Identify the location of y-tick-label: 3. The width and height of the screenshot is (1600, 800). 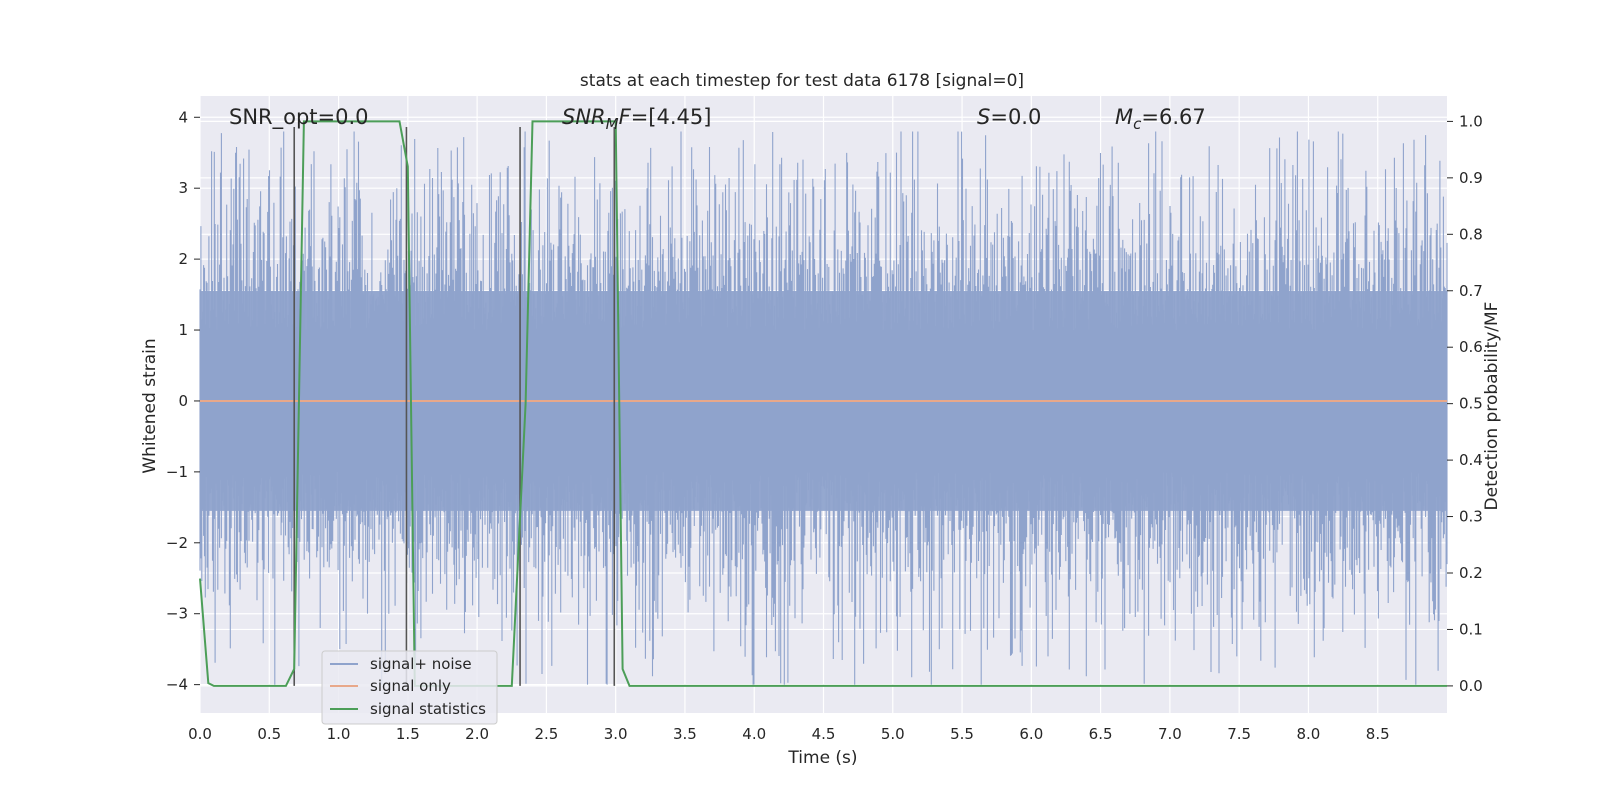
(183, 188).